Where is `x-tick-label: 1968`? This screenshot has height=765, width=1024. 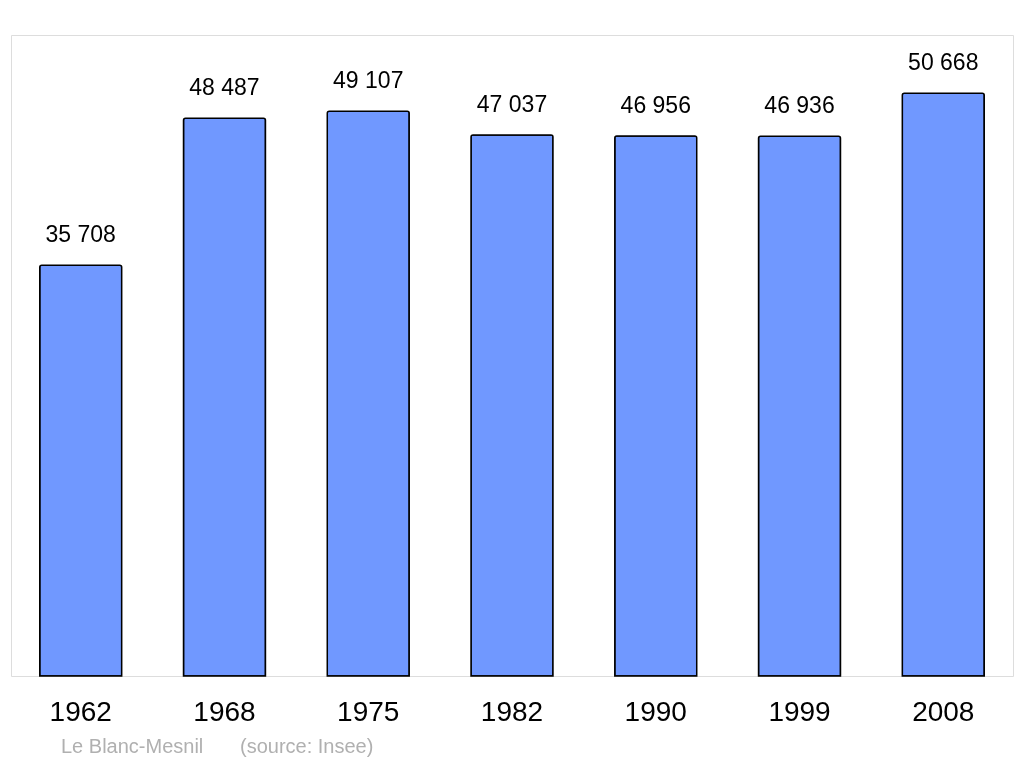 x-tick-label: 1968 is located at coordinates (224, 711).